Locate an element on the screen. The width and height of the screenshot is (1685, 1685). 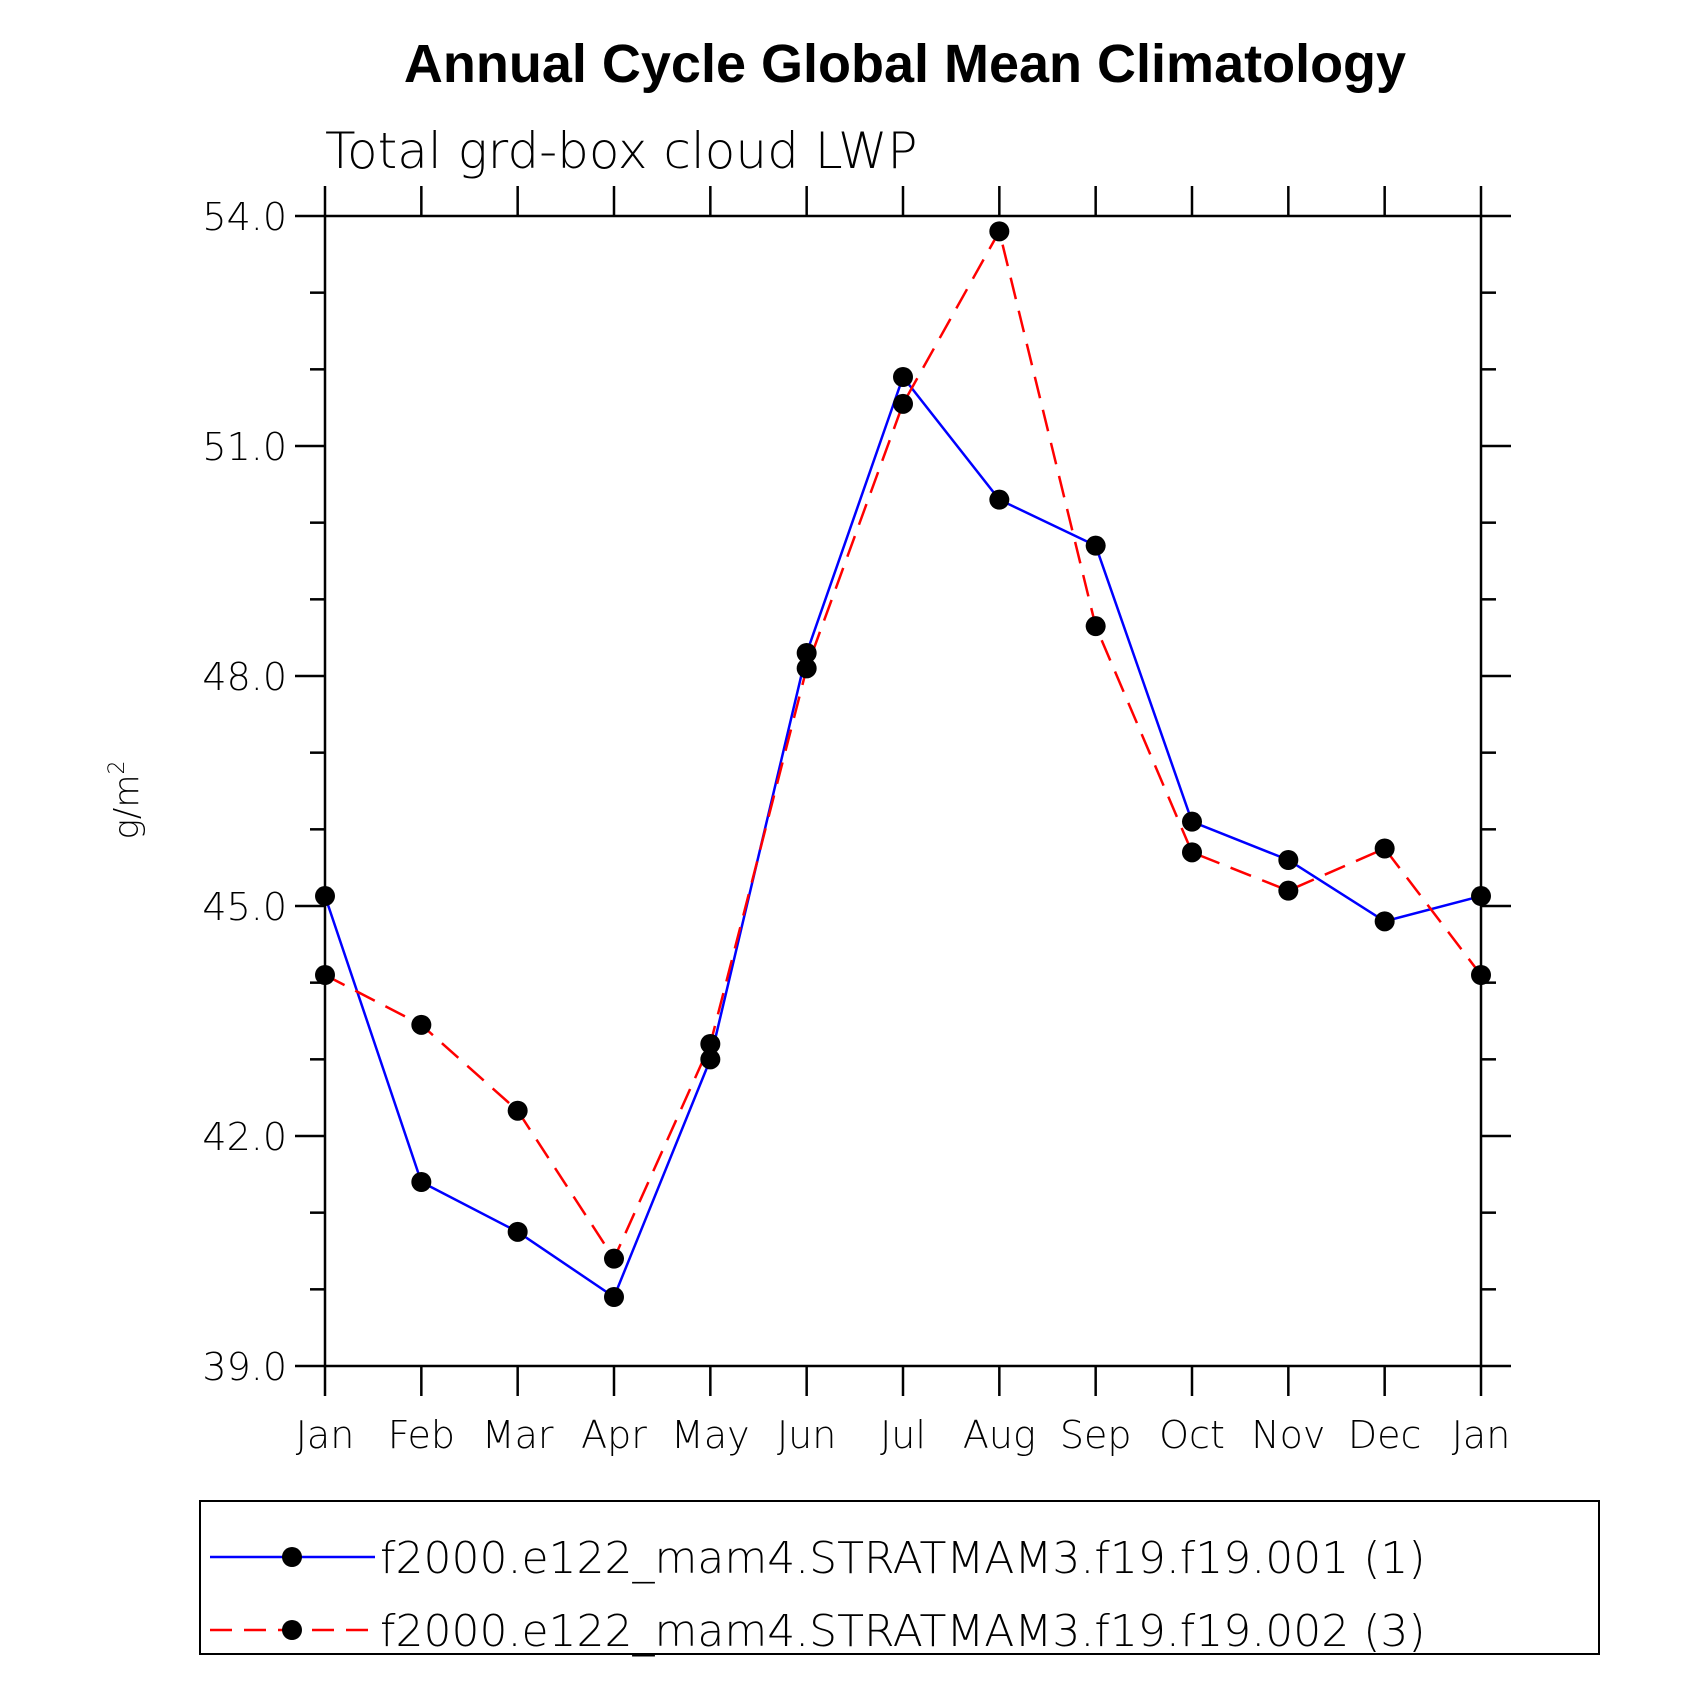
y-axis-label: g/m2 is located at coordinates (126, 800).